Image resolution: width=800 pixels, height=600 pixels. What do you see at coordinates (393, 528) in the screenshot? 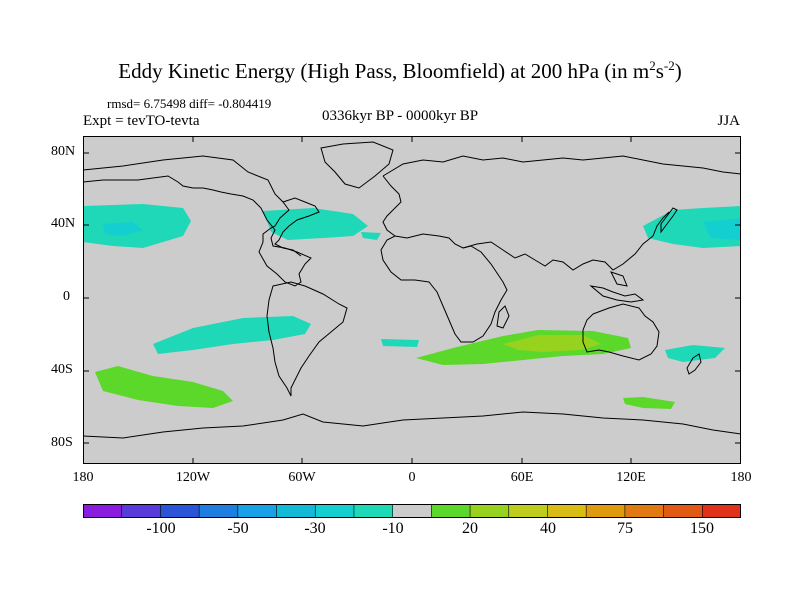
I see `colorbar-label-minus10: -10` at bounding box center [393, 528].